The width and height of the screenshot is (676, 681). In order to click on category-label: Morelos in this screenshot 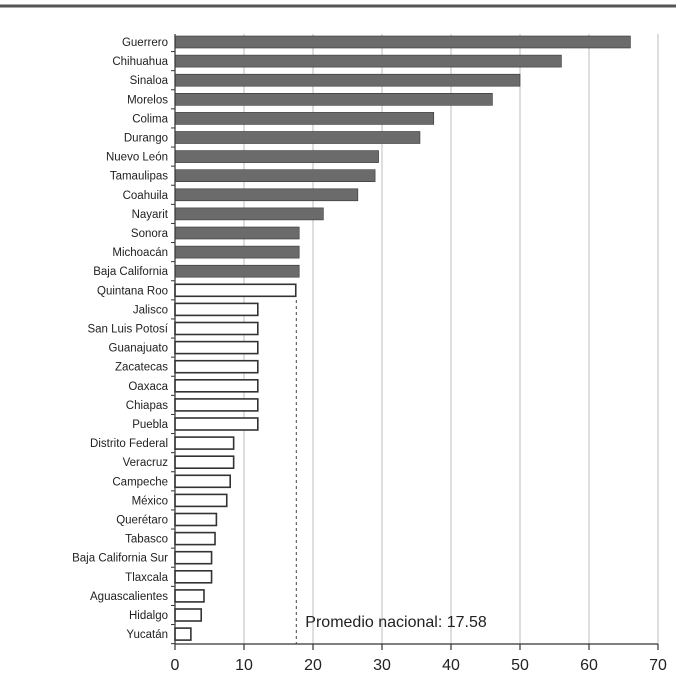, I will do `click(147, 100)`.